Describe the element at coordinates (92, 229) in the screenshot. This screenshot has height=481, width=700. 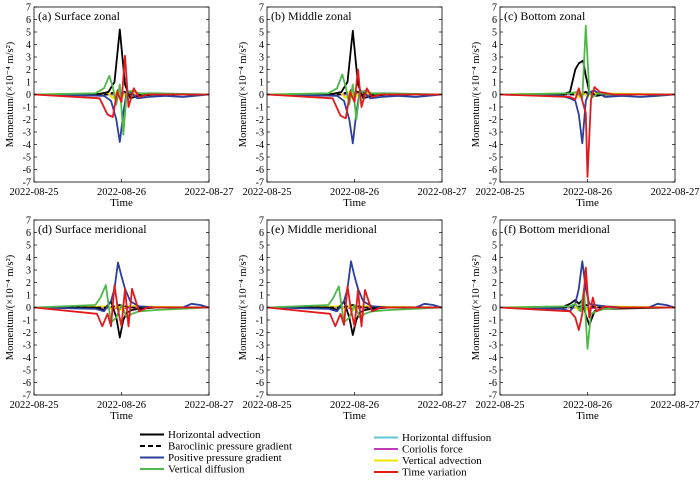
I see `panel-title: (d) Surface meridional` at that location.